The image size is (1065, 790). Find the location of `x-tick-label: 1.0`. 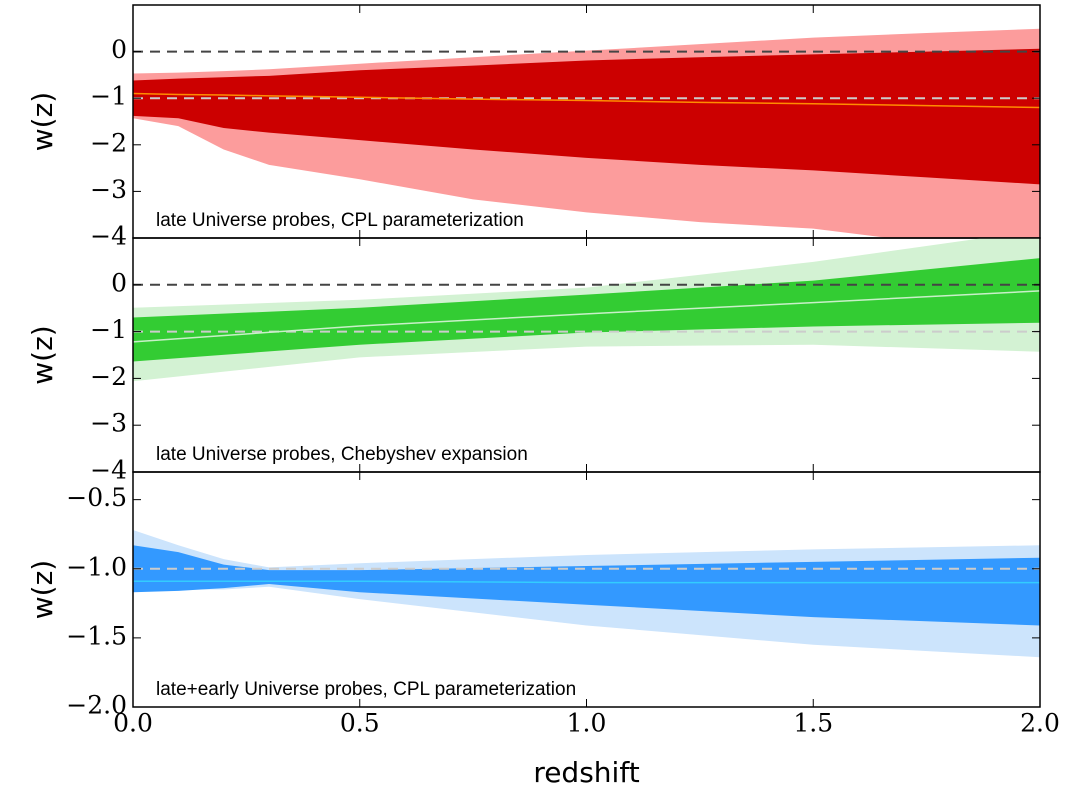

x-tick-label: 1.0 is located at coordinates (587, 723).